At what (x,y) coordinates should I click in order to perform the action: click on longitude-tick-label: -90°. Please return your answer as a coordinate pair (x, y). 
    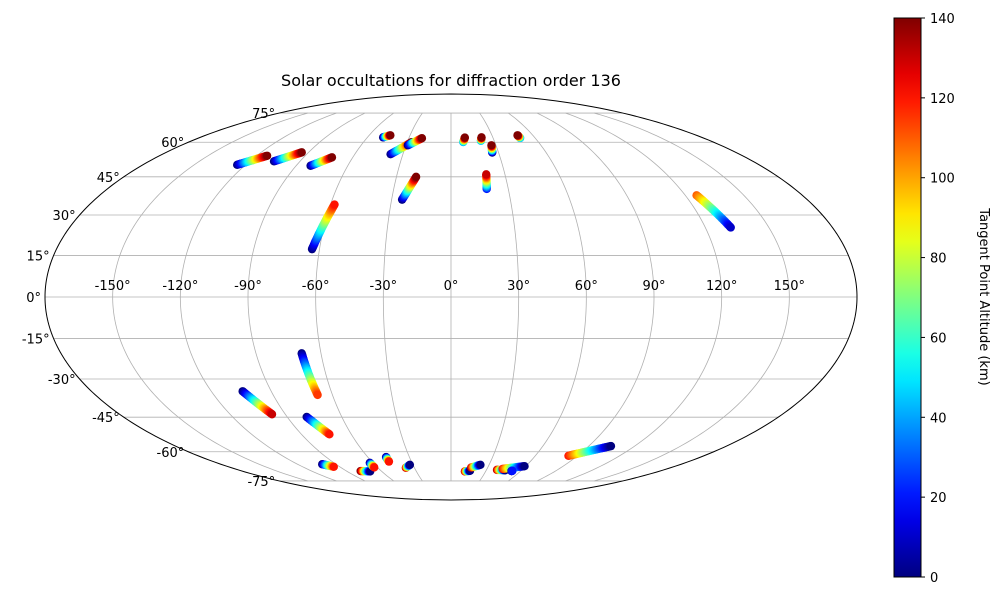
    Looking at the image, I should click on (248, 286).